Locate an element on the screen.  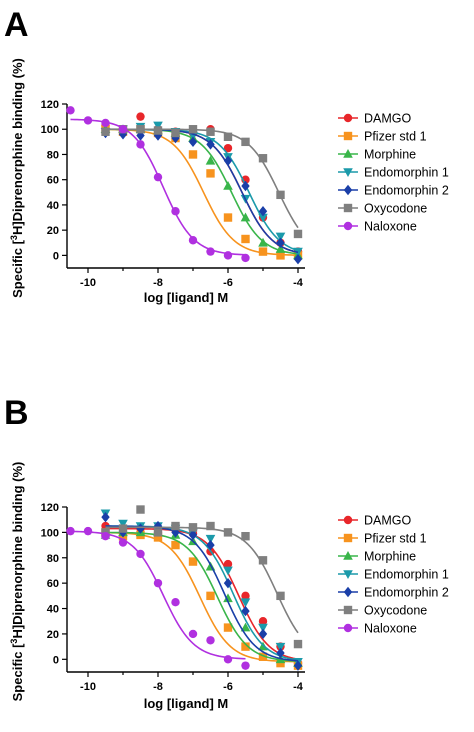
series-naloxone is located at coordinates (158, 184).